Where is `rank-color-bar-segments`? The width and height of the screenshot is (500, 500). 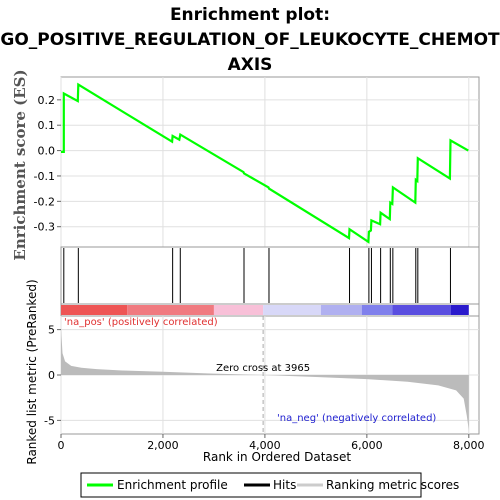 rank-color-bar-segments is located at coordinates (265, 310).